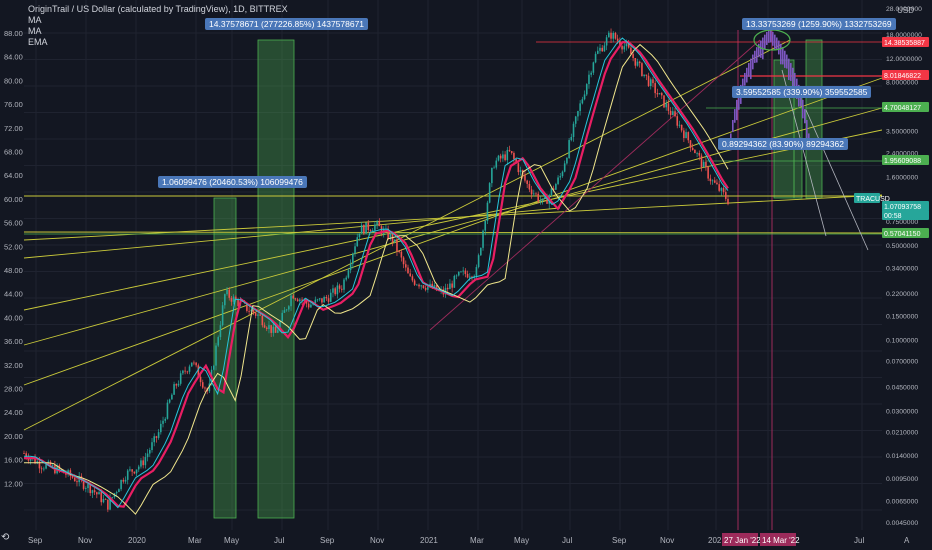 This screenshot has width=932, height=550. Describe the element at coordinates (35, 31) in the screenshot. I see `indicator-ma-2: MA` at that location.